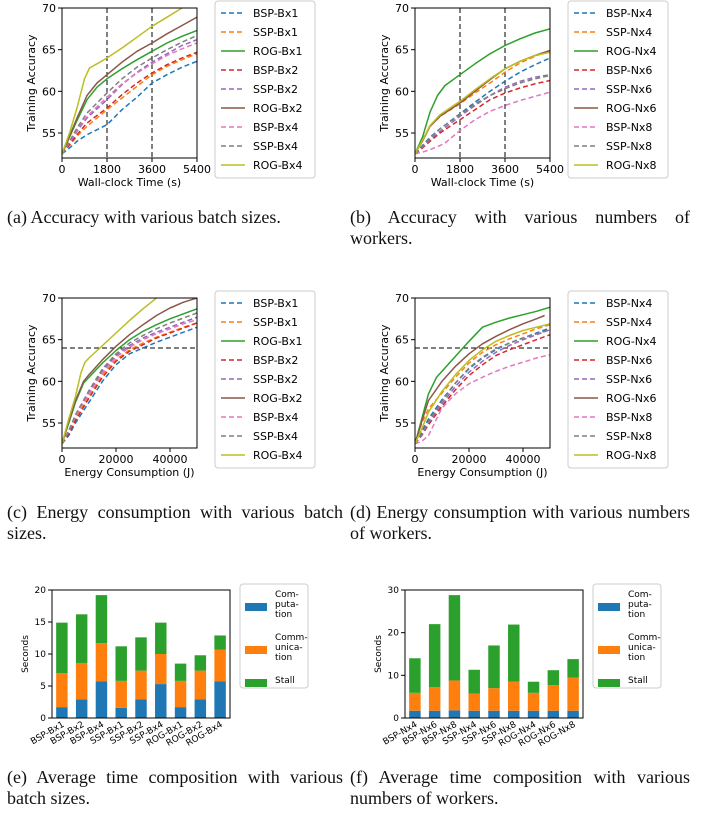 The height and width of the screenshot is (820, 705). Describe the element at coordinates (550, 169) in the screenshot. I see `x-tick-label: 5400` at that location.